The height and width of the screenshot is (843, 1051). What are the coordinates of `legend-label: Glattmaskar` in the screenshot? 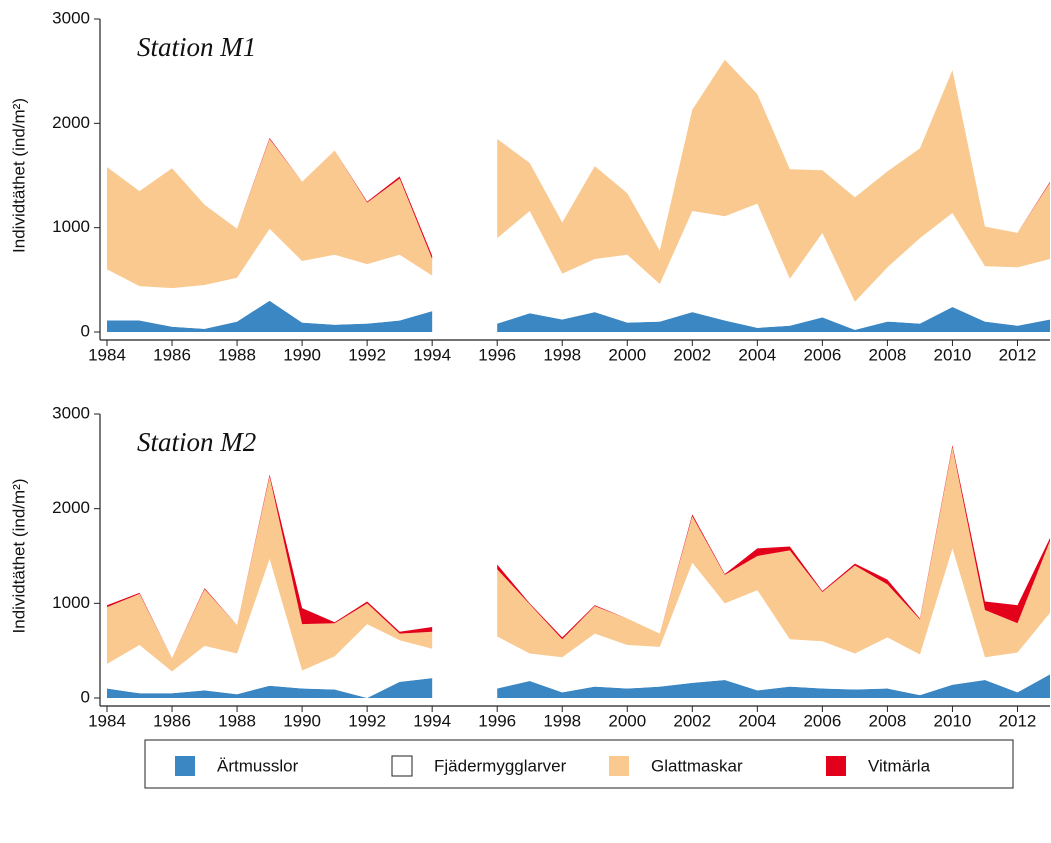 It's located at (697, 765).